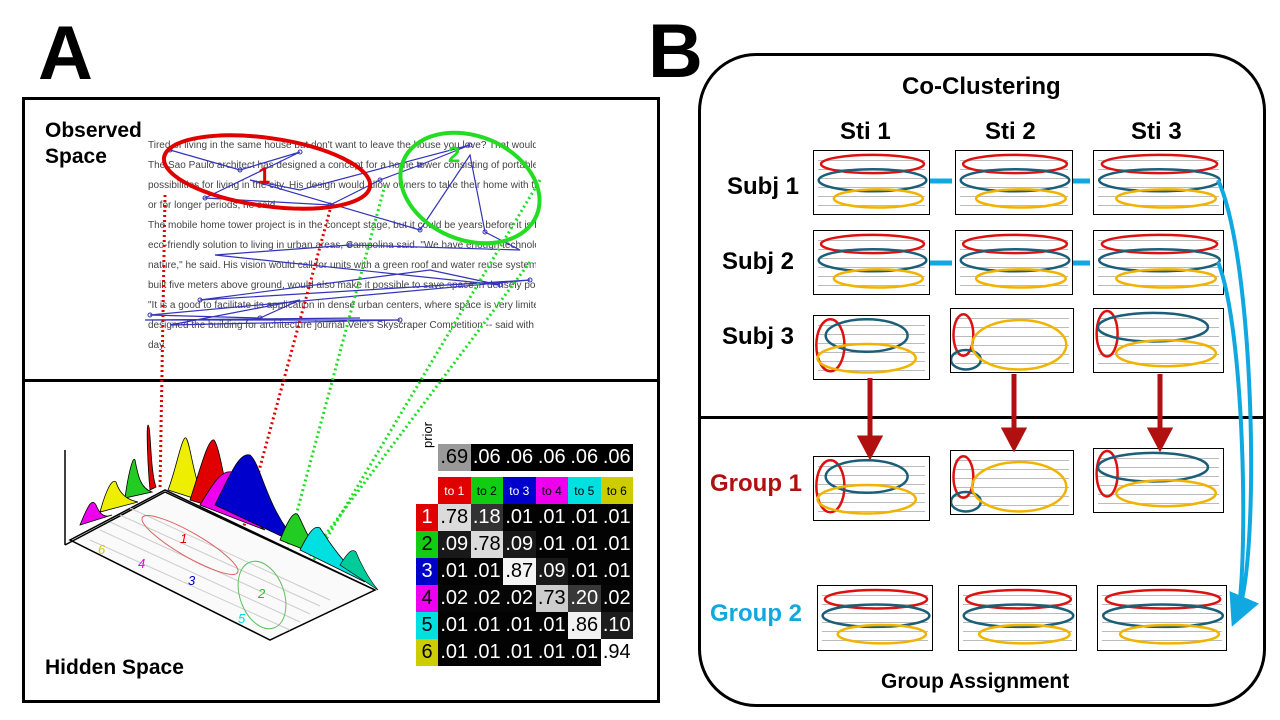 Image resolution: width=1280 pixels, height=720 pixels. I want to click on hidden-region-label: 5, so click(242, 618).